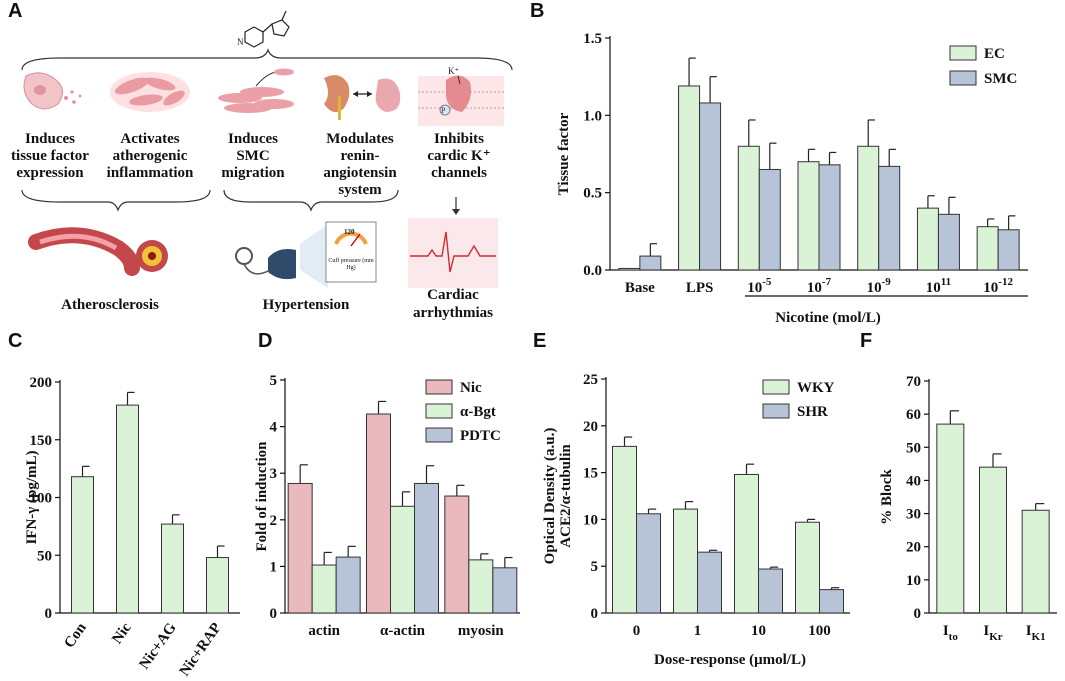 This screenshot has width=1065, height=681. Describe the element at coordinates (44, 556) in the screenshot. I see `y-tick-label-c: 50` at that location.